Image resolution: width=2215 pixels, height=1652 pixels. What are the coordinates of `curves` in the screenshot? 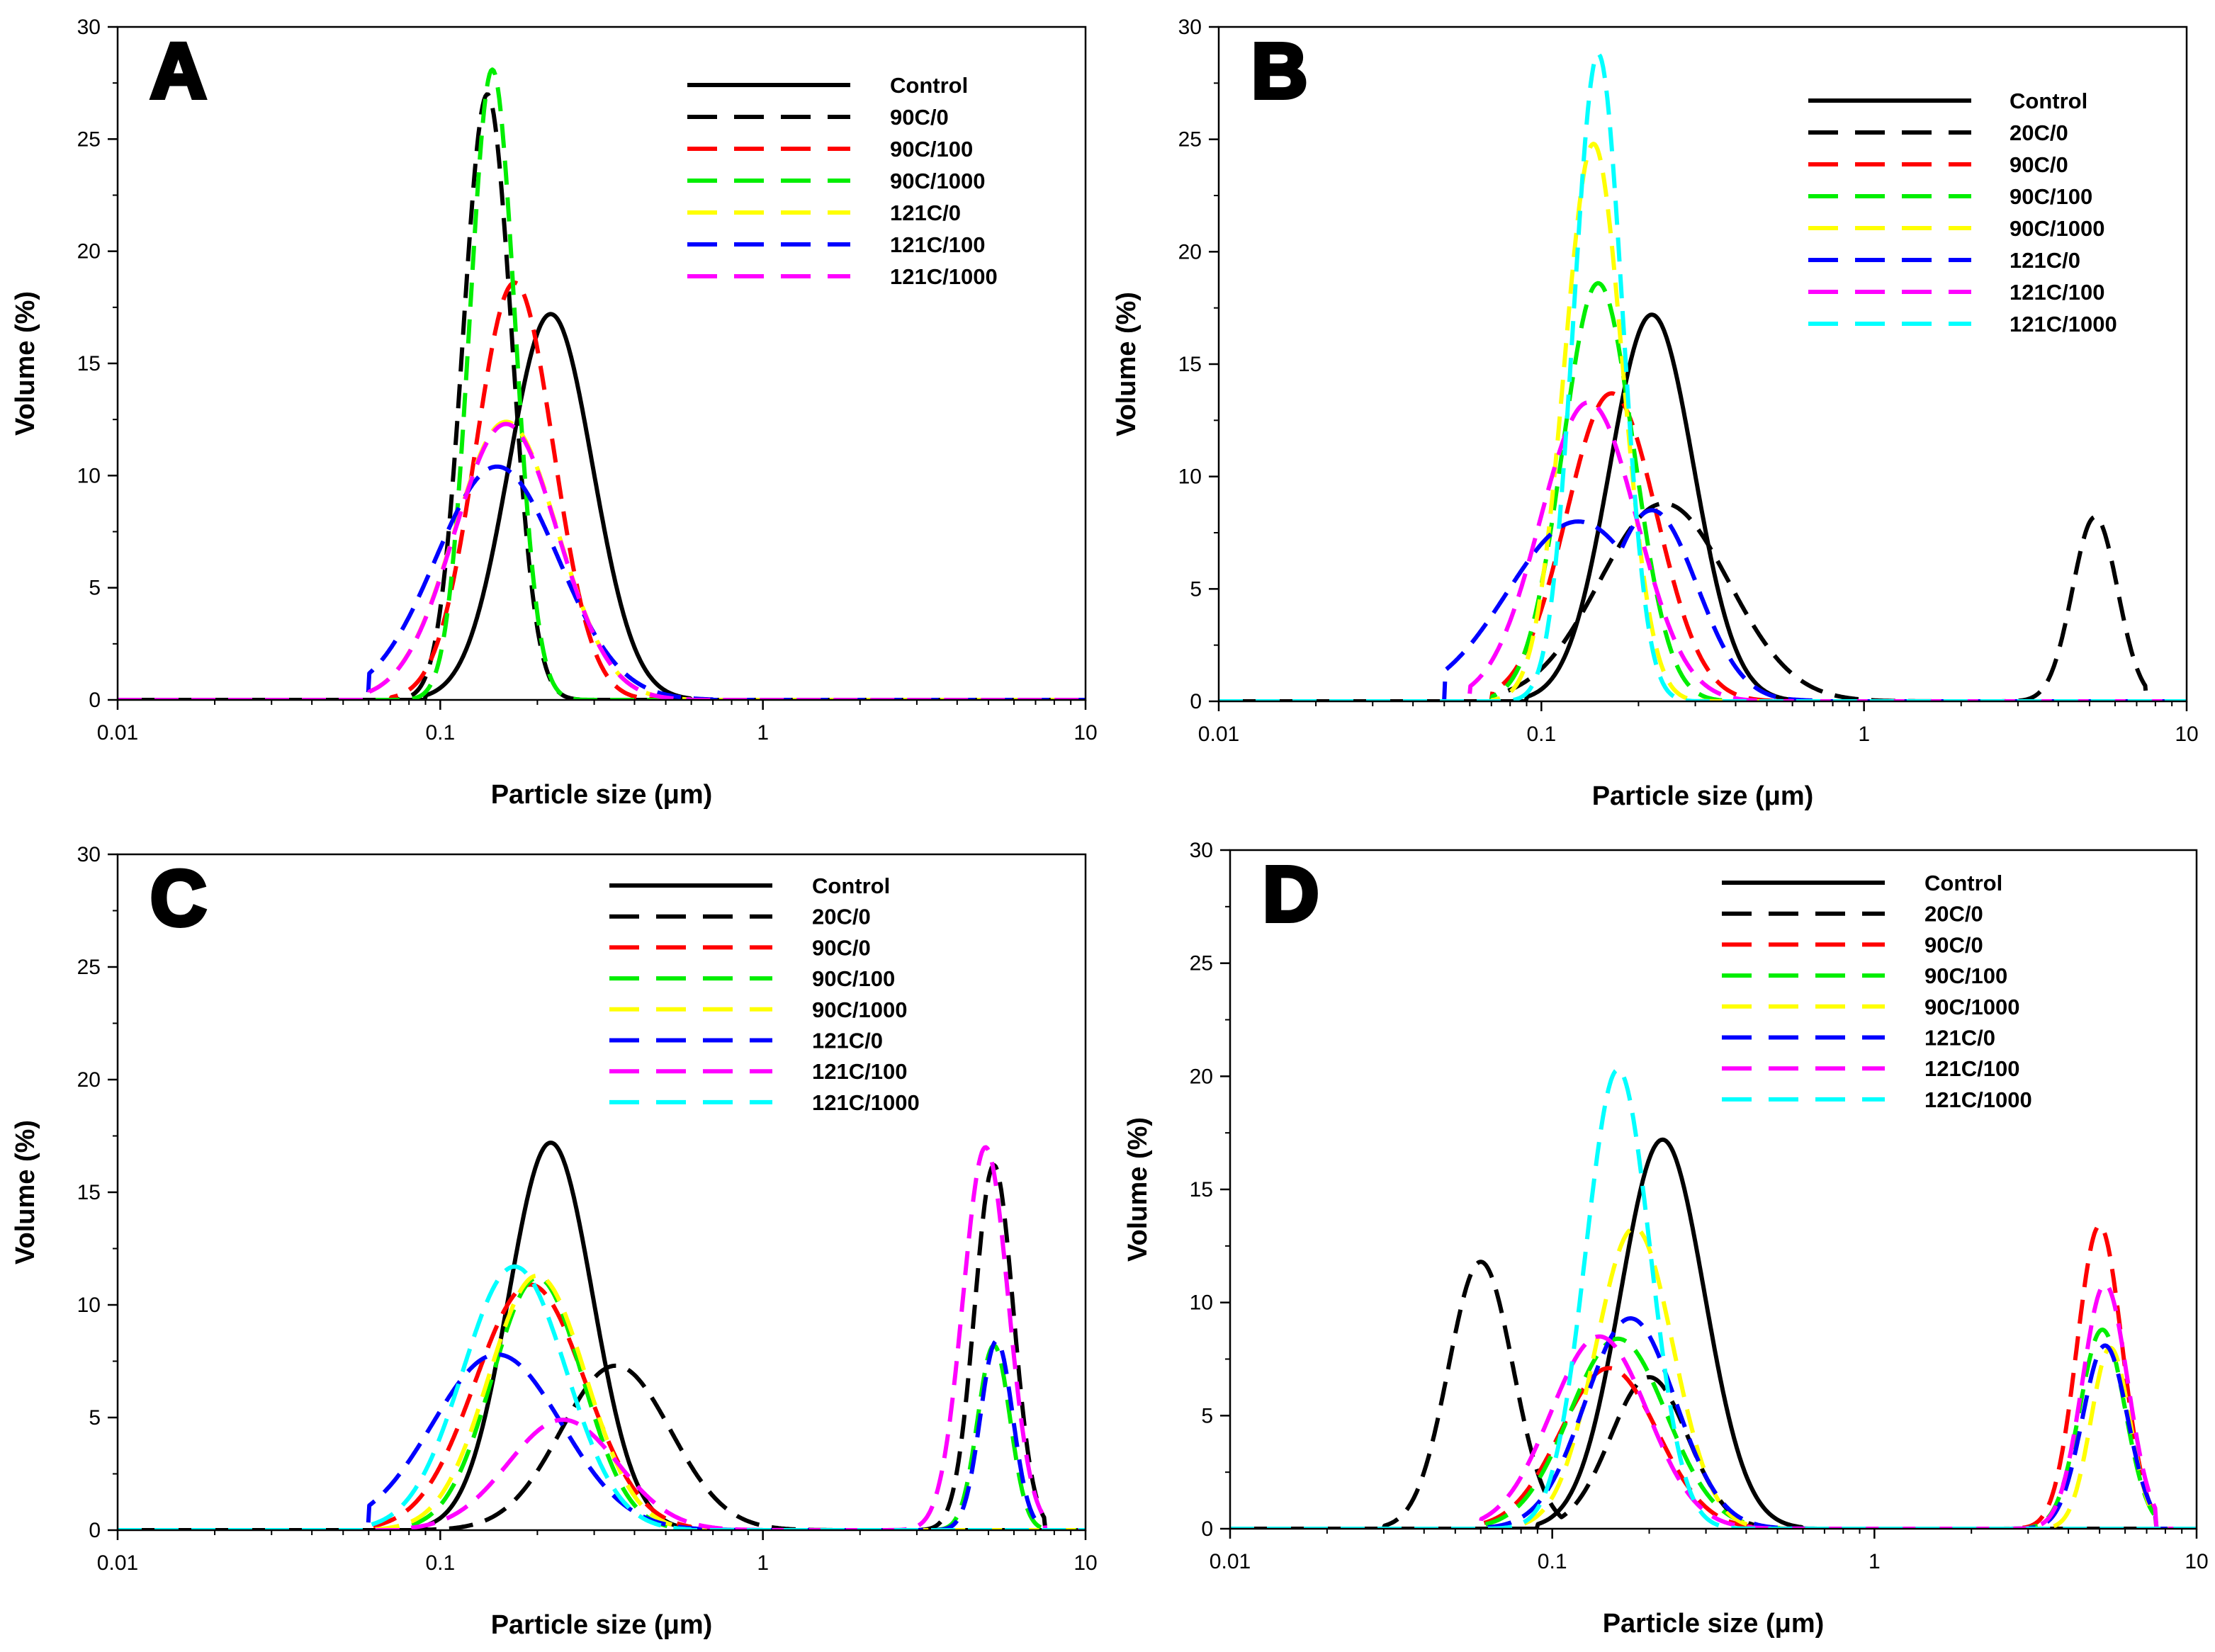 It's located at (602, 1335).